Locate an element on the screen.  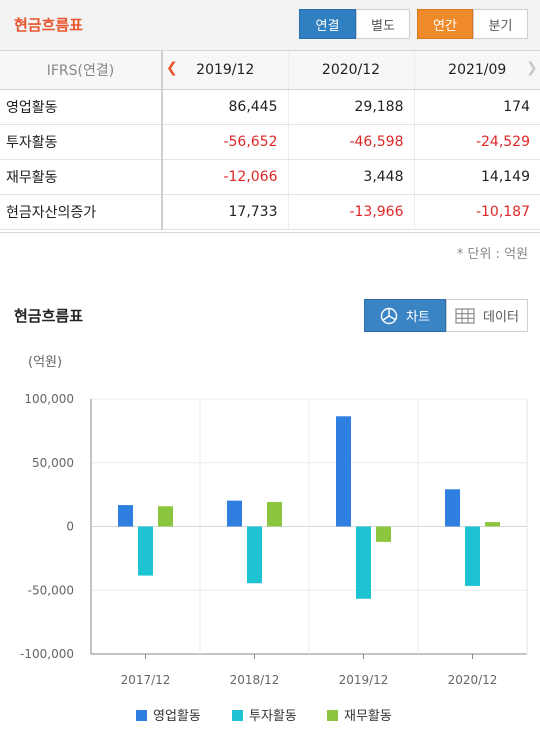
header-bar: 현금흐름표 연결 별도 연간 분기 is located at coordinates (270, 25).